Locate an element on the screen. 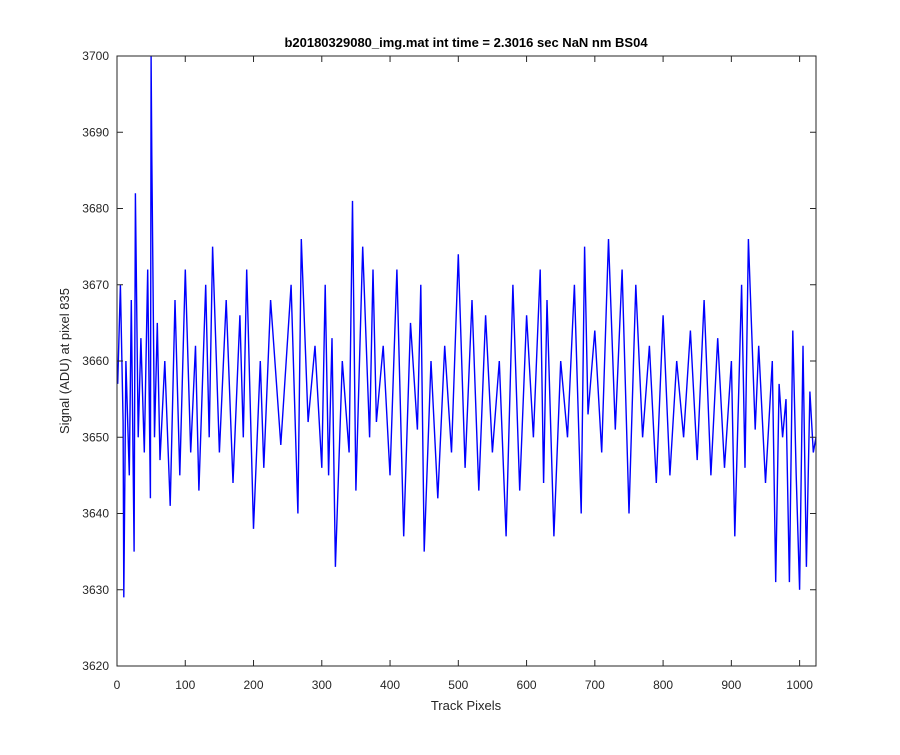 This screenshot has width=900, height=755. x-tick-label: 500 is located at coordinates (458, 685).